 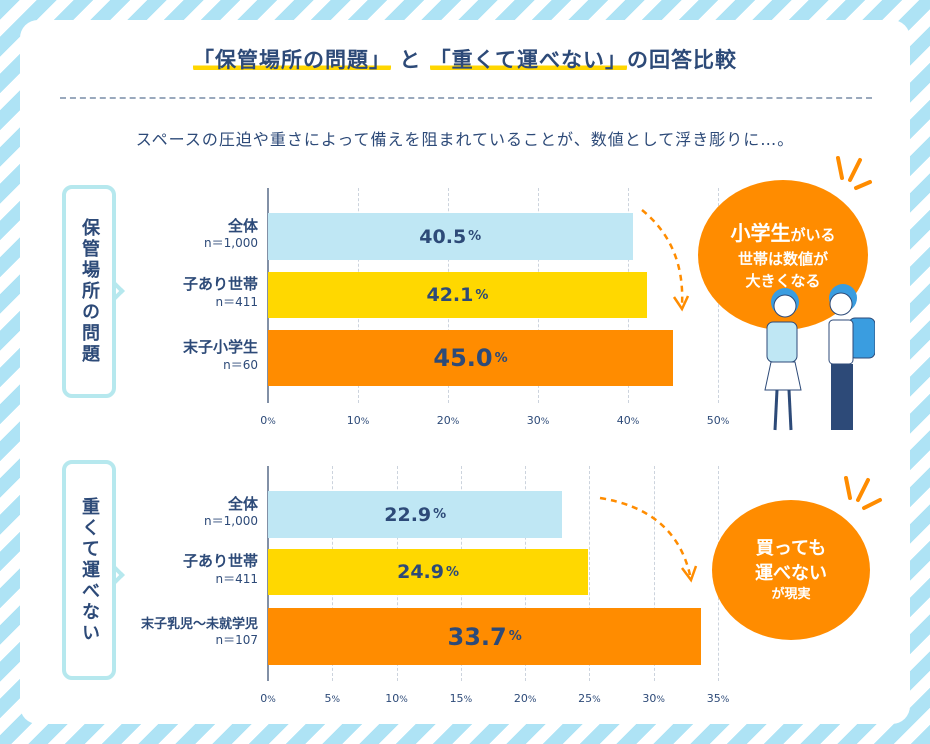 I want to click on title-connector: と, so click(x=410, y=60).